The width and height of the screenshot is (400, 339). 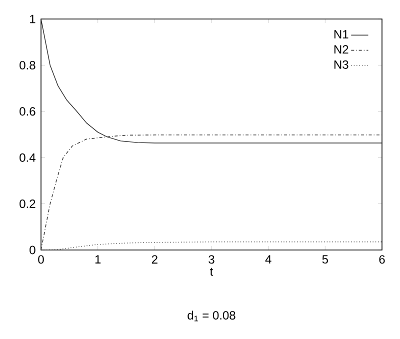 I want to click on legend-label: N2, so click(x=341, y=49).